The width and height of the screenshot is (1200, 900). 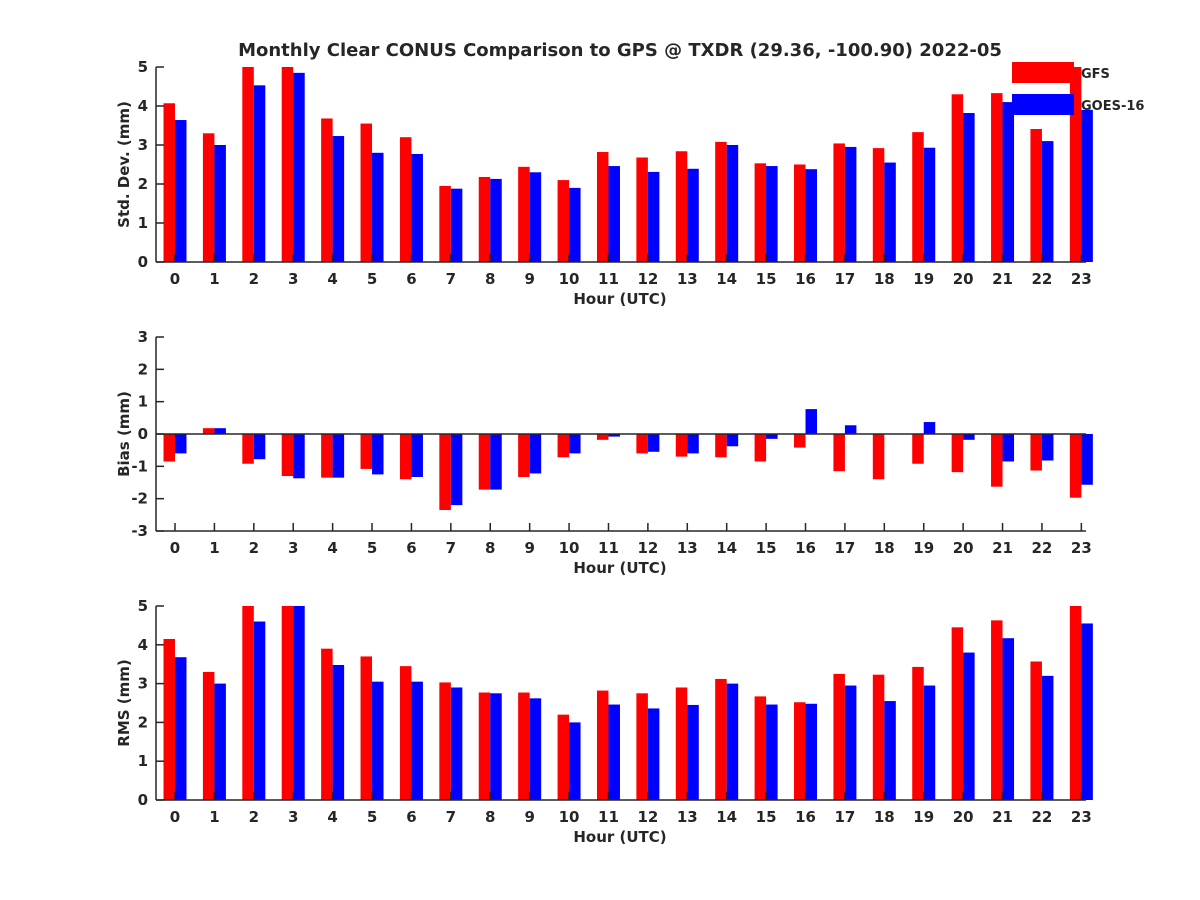 I want to click on x-tick-label: 0, so click(x=175, y=548).